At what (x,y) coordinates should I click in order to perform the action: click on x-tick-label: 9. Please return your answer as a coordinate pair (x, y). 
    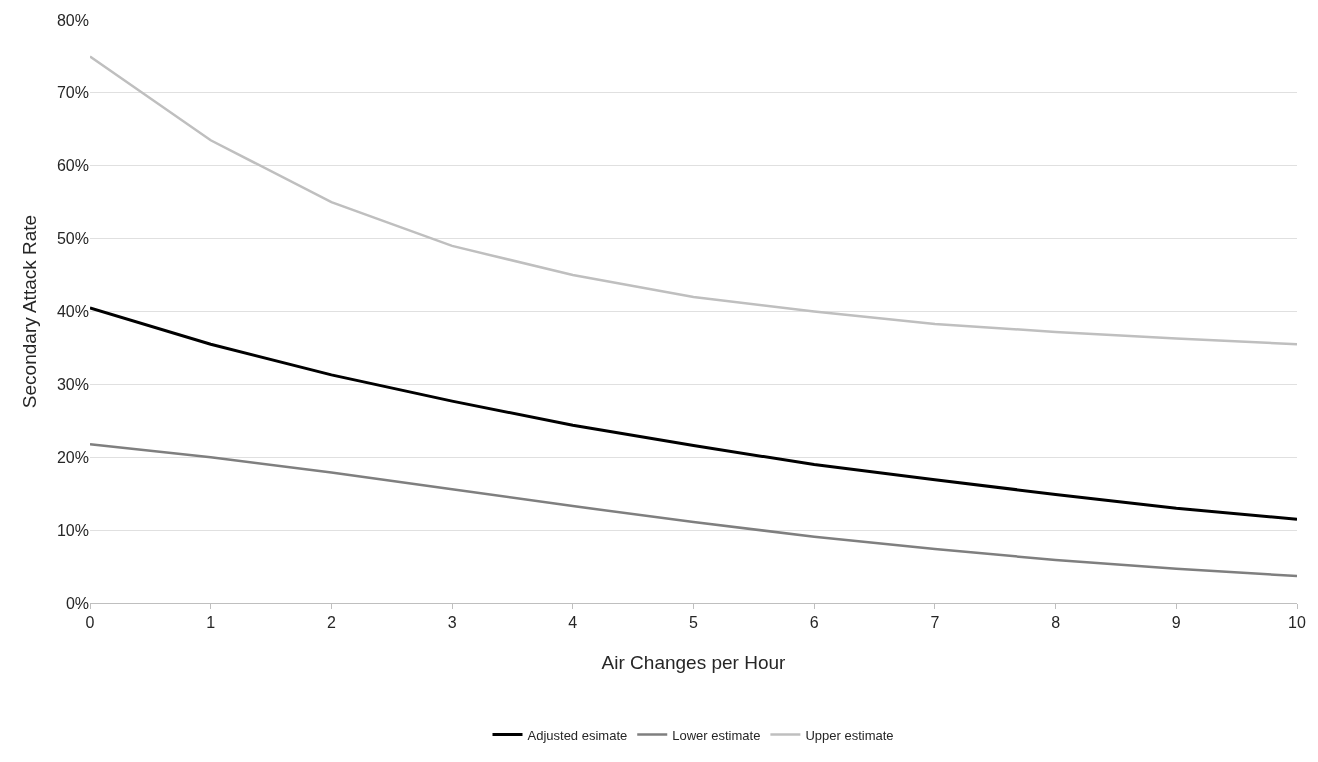
    Looking at the image, I should click on (1176, 623).